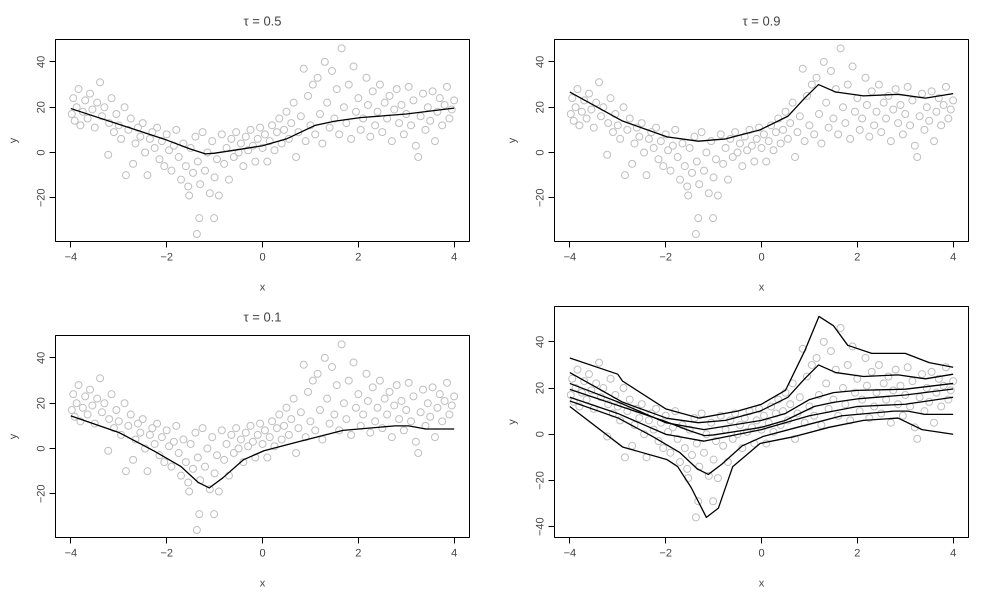 The image size is (999, 592). I want to click on chart-title: τ = 0.1, so click(262, 317).